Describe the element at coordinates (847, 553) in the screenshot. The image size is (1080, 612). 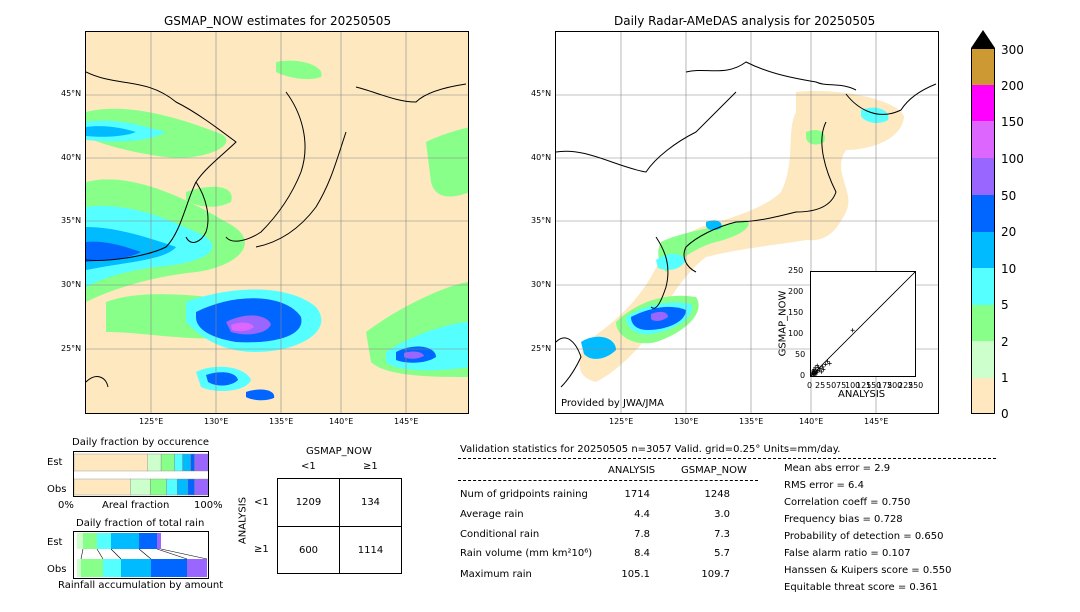
I see `score-far: False alarm ratio = 0.107` at that location.